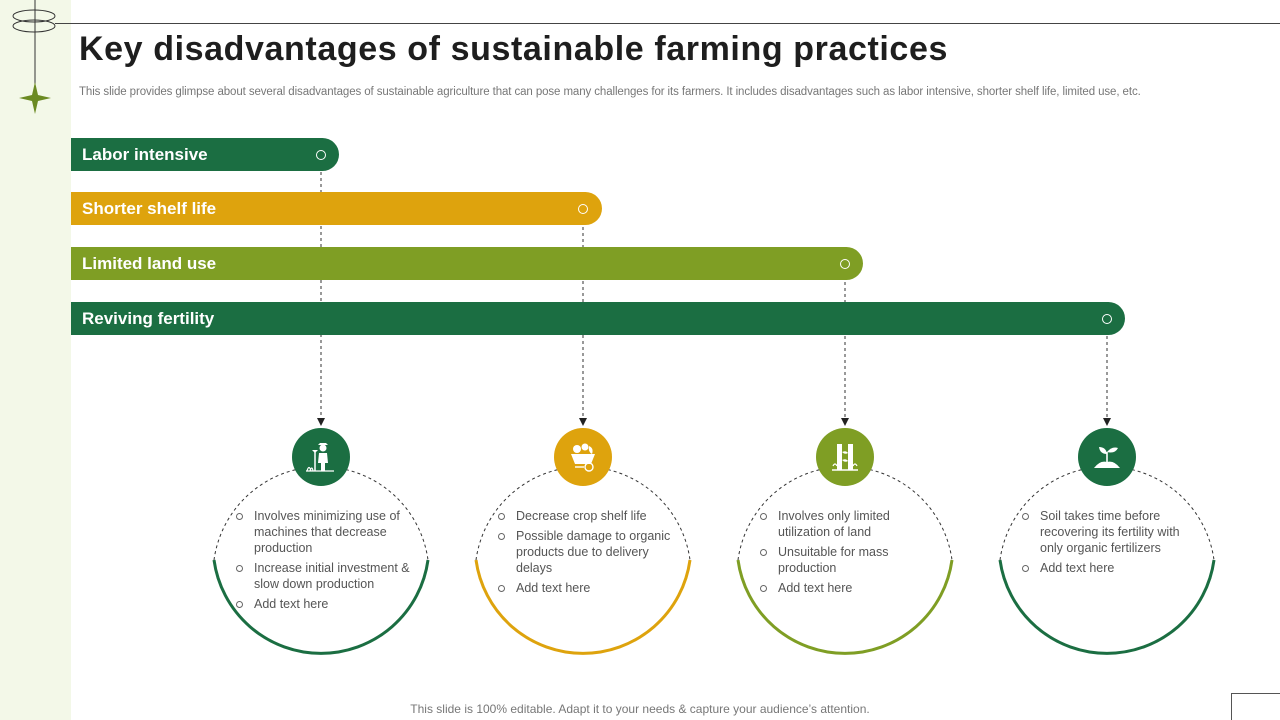 Image resolution: width=1280 pixels, height=720 pixels. What do you see at coordinates (667, 23) in the screenshot?
I see `top-rule` at bounding box center [667, 23].